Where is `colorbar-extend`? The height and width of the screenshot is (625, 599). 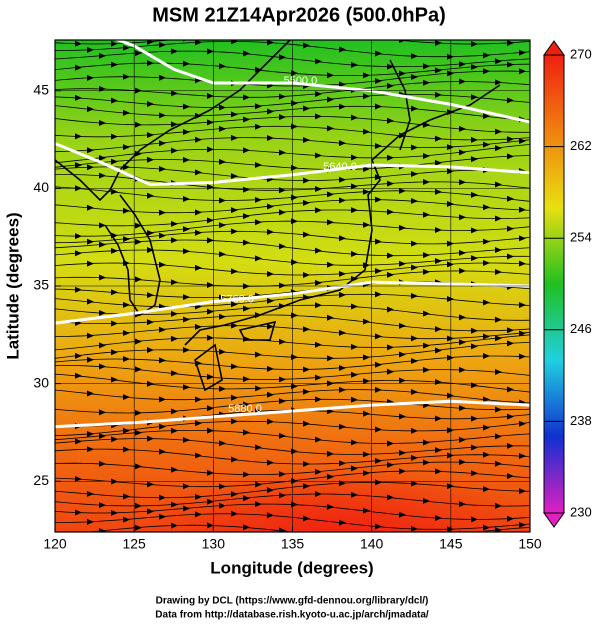
colorbar-extend is located at coordinates (554, 48).